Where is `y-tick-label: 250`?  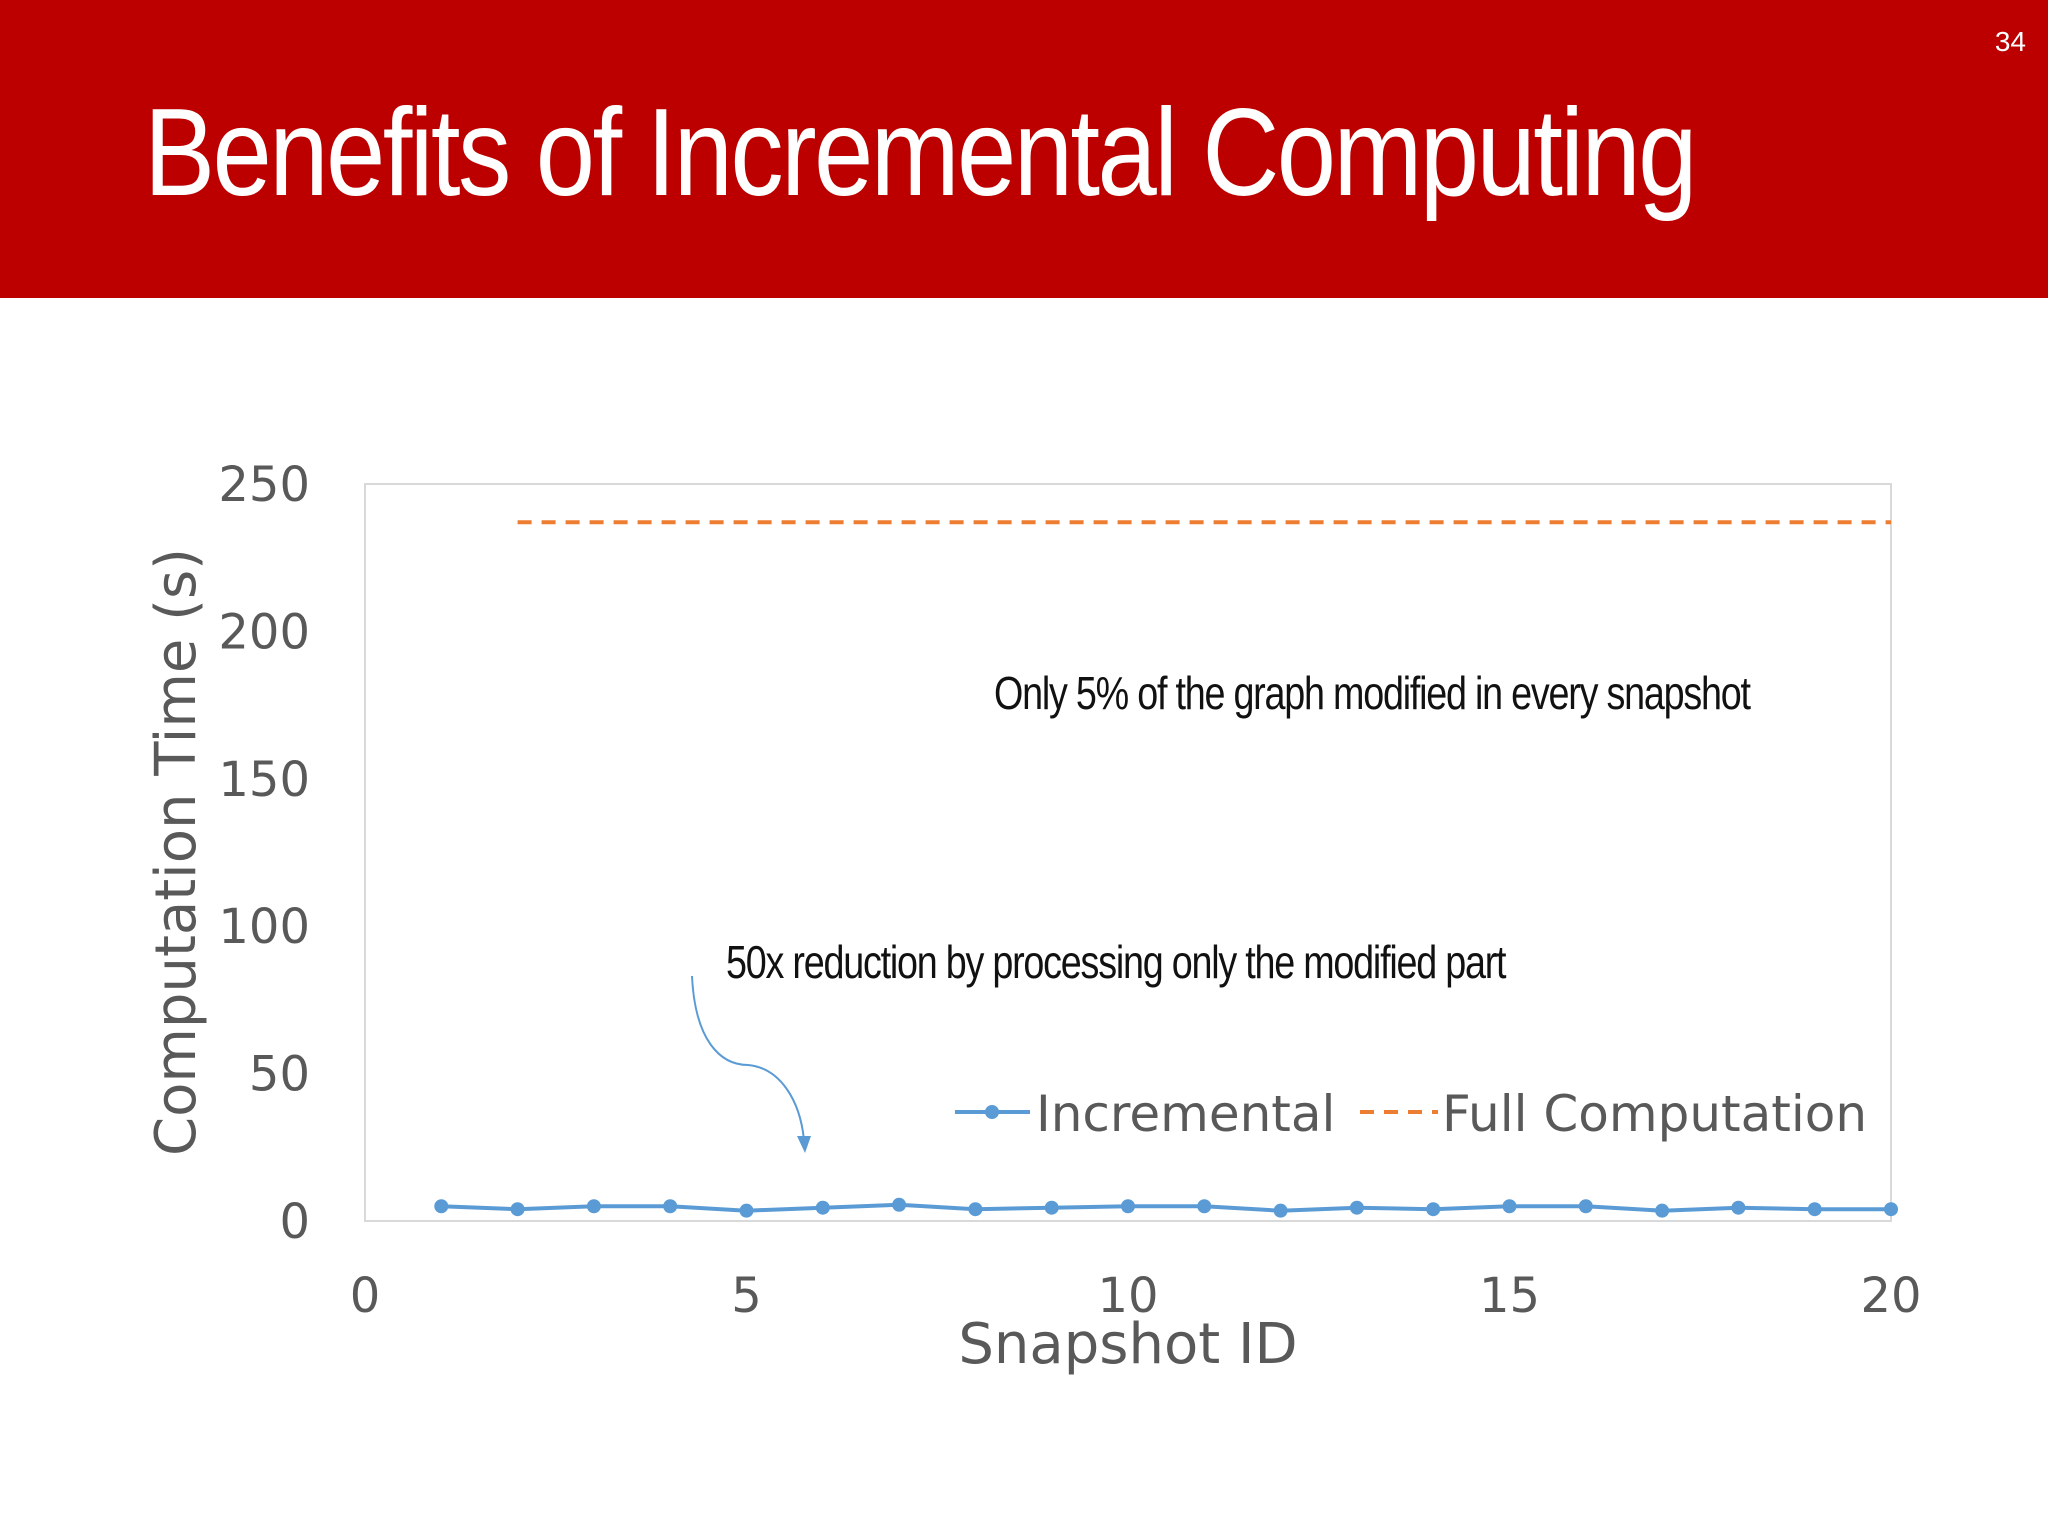 y-tick-label: 250 is located at coordinates (264, 485).